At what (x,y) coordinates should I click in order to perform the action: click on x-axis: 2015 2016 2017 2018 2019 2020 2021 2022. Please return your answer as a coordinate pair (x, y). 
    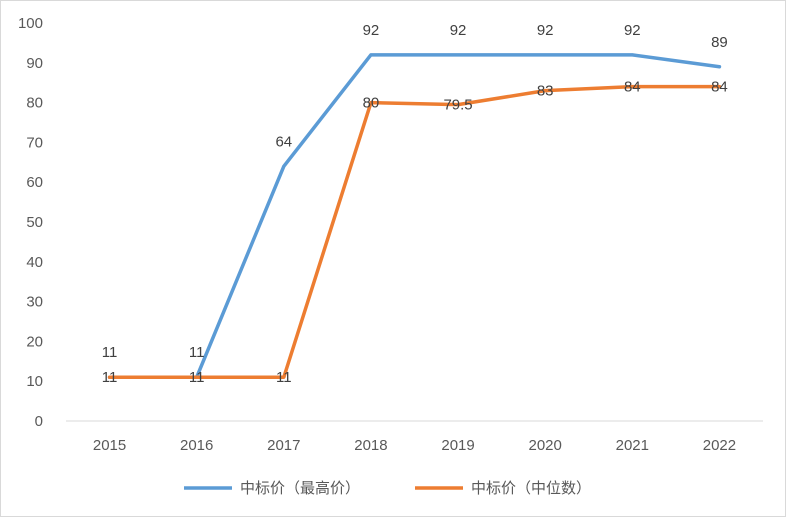
    Looking at the image, I should click on (414, 437).